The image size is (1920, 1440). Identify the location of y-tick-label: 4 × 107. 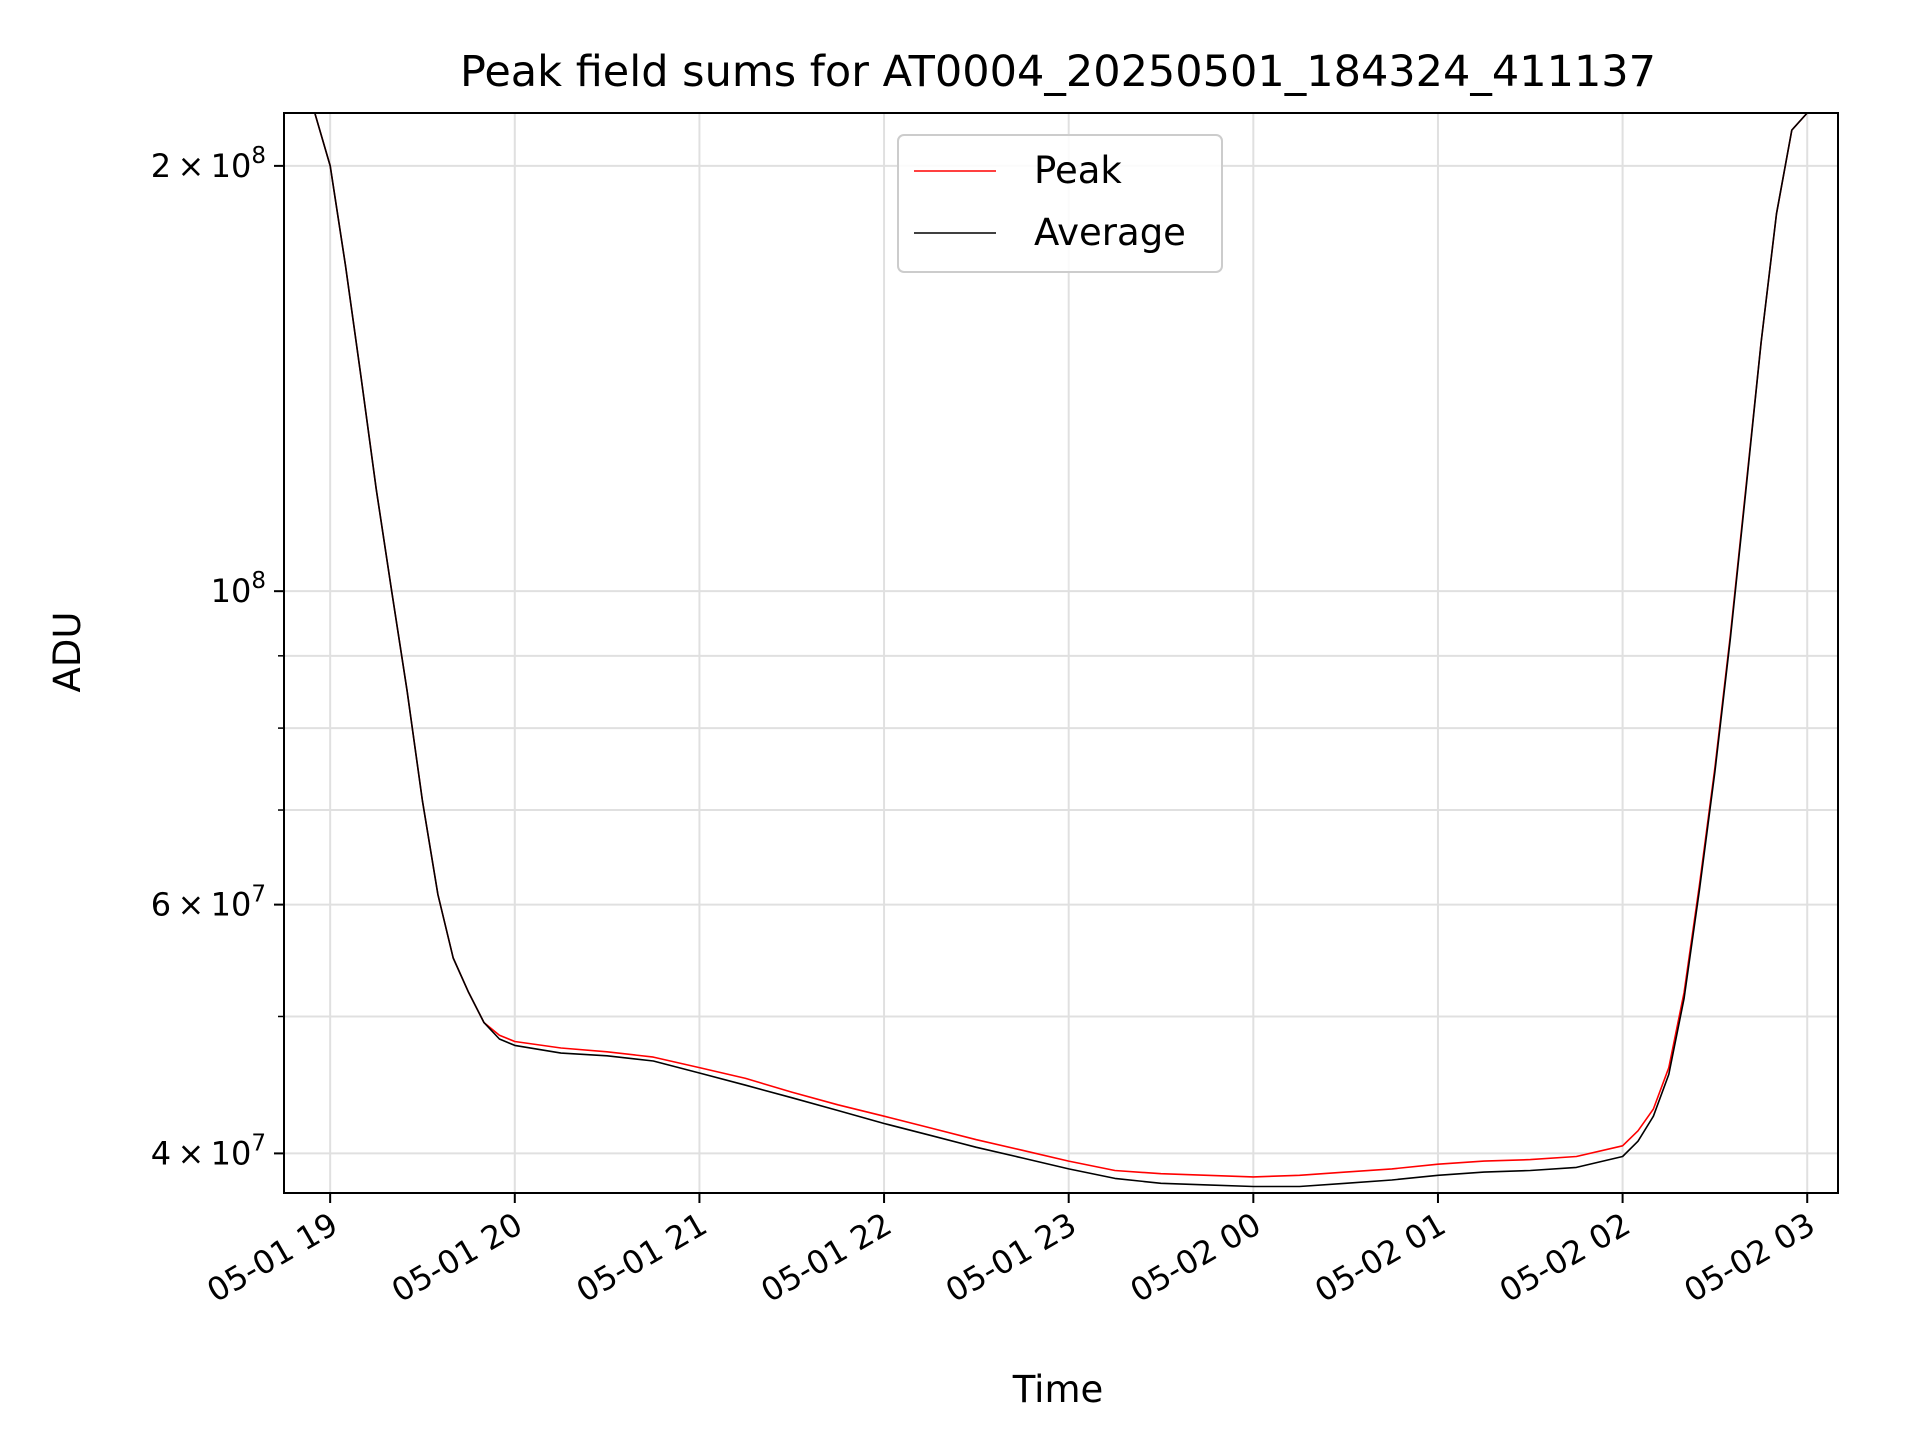
(208, 1151).